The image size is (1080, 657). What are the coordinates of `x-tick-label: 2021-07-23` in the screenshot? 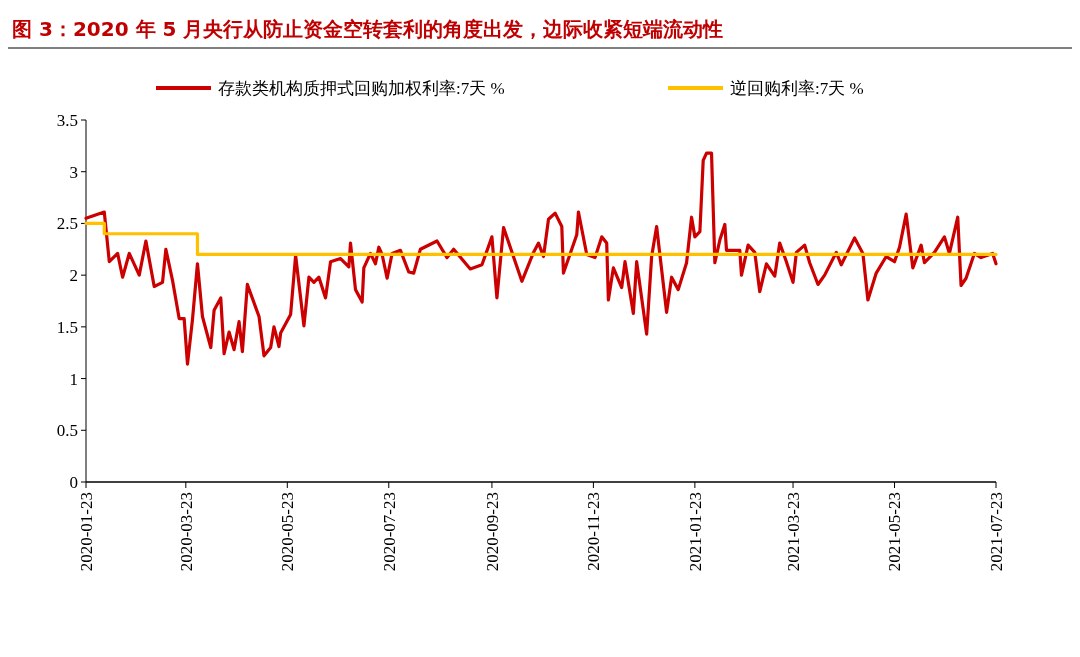 It's located at (996, 532).